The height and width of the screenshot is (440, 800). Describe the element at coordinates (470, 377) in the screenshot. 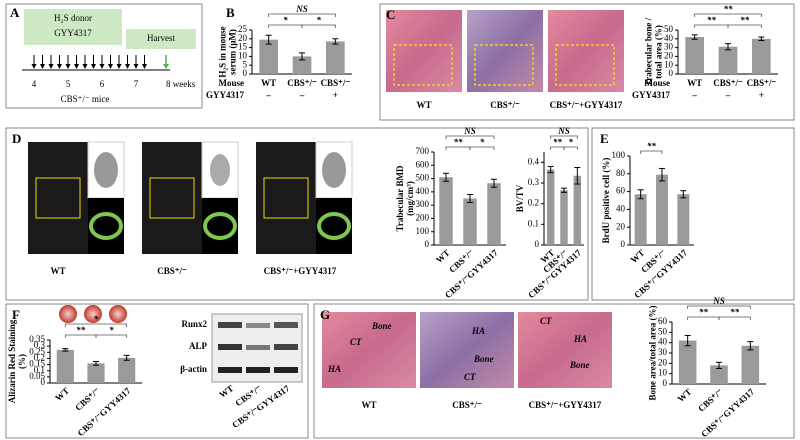

I see `image-label: CT` at that location.